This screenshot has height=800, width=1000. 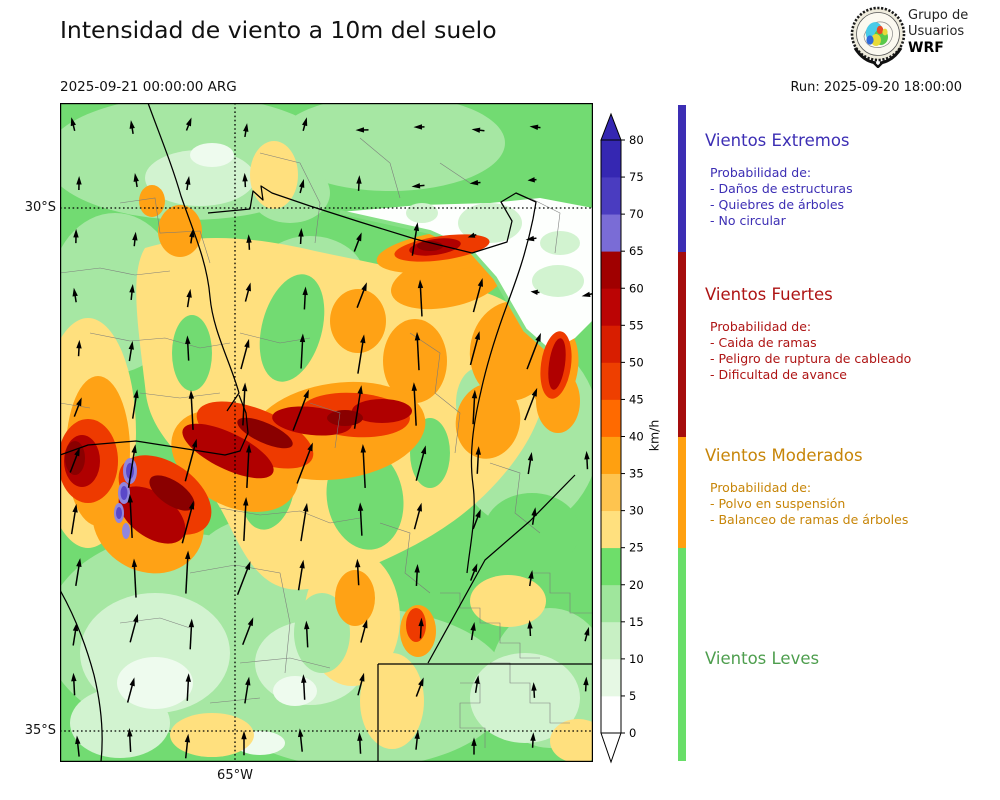 I want to click on legend-section-leves: Vientos Leves, so click(x=849, y=658).